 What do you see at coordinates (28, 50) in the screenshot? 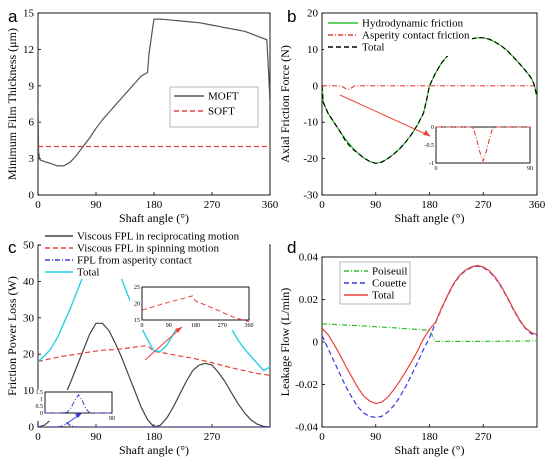
I see `y-tick-label: 12` at bounding box center [28, 50].